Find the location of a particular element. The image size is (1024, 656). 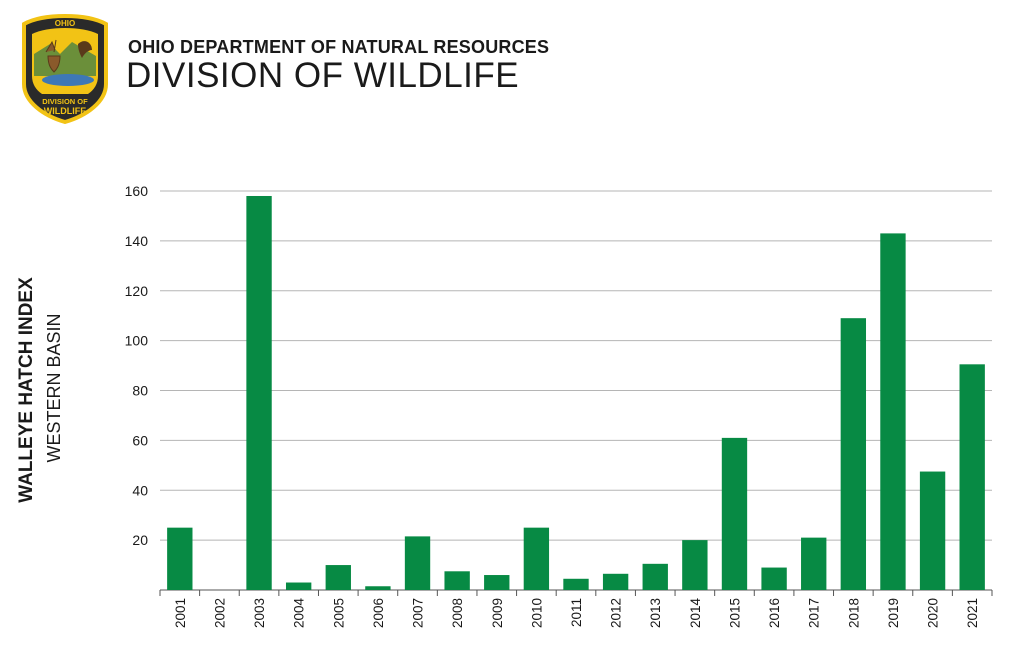

logo-bottom-text-2: WILDLIFE is located at coordinates (65, 111).